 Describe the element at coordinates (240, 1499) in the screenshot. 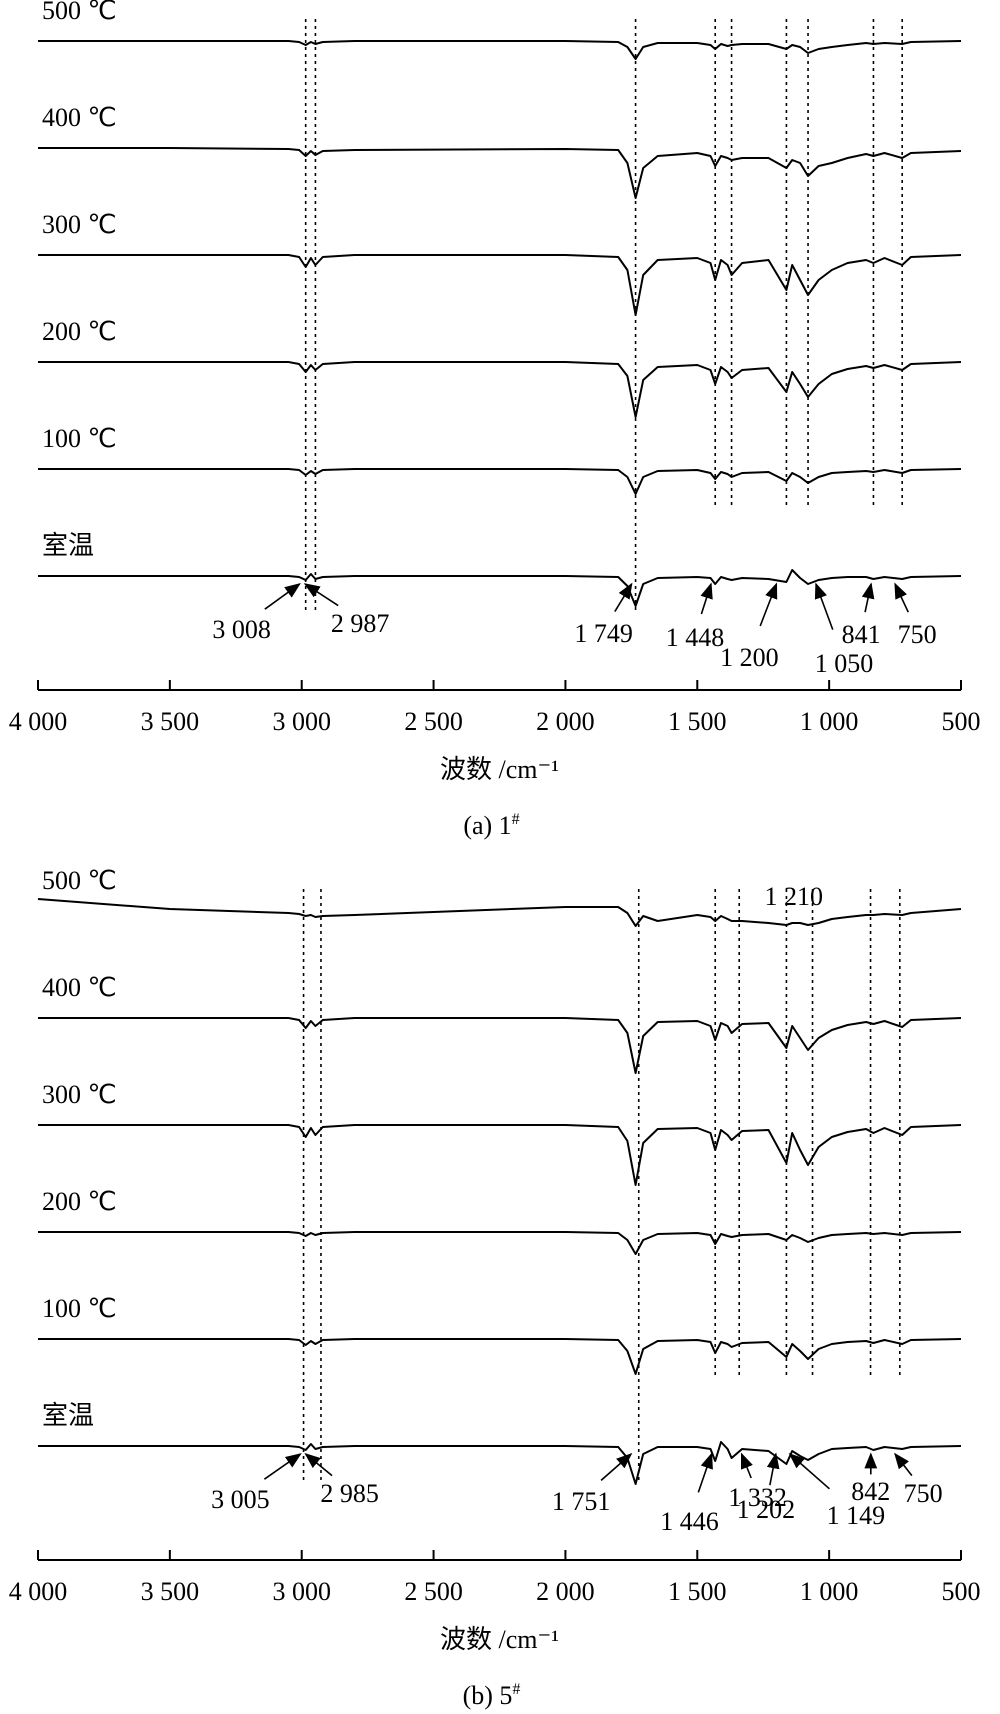

I see `annotation-label: 3 005` at that location.